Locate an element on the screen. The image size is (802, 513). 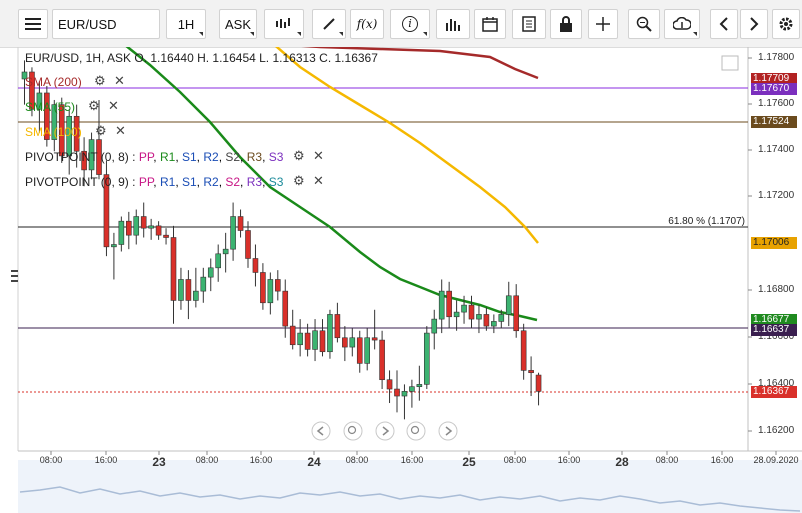
pivot-s3: S3 is located at coordinates (276, 182).